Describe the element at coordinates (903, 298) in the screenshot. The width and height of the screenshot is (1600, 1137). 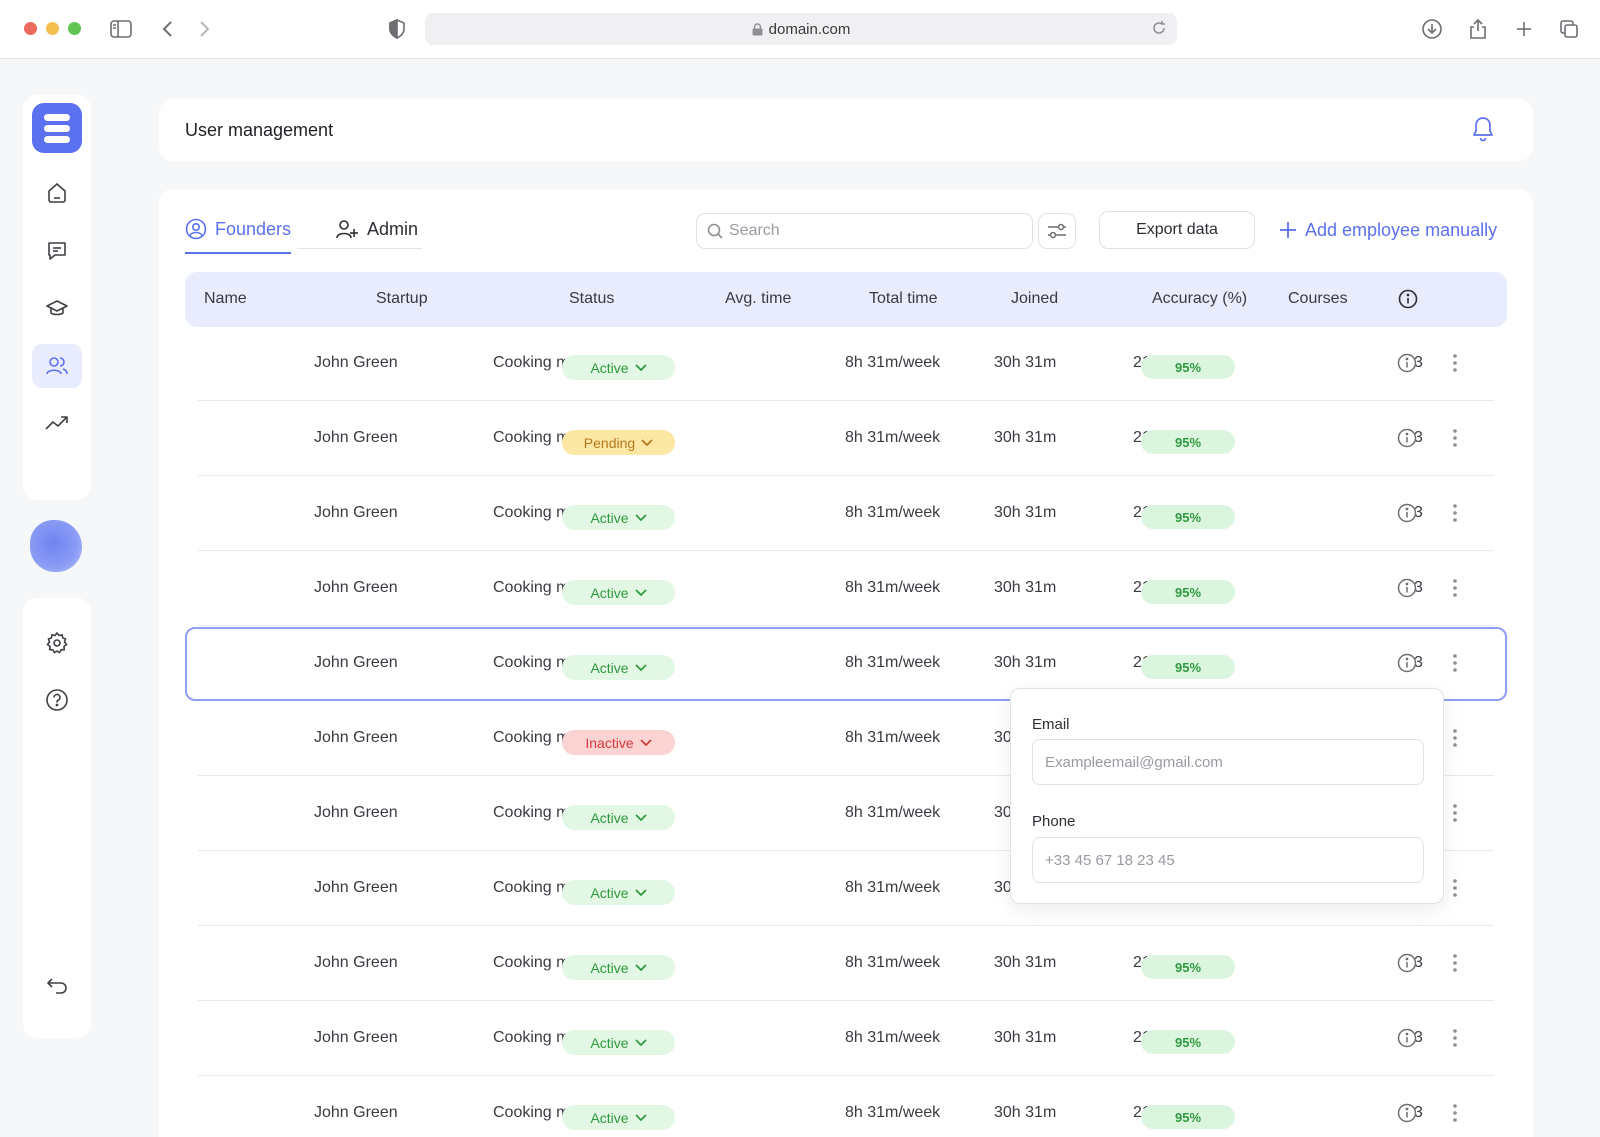
I see `column-header-total-time: Total time` at that location.